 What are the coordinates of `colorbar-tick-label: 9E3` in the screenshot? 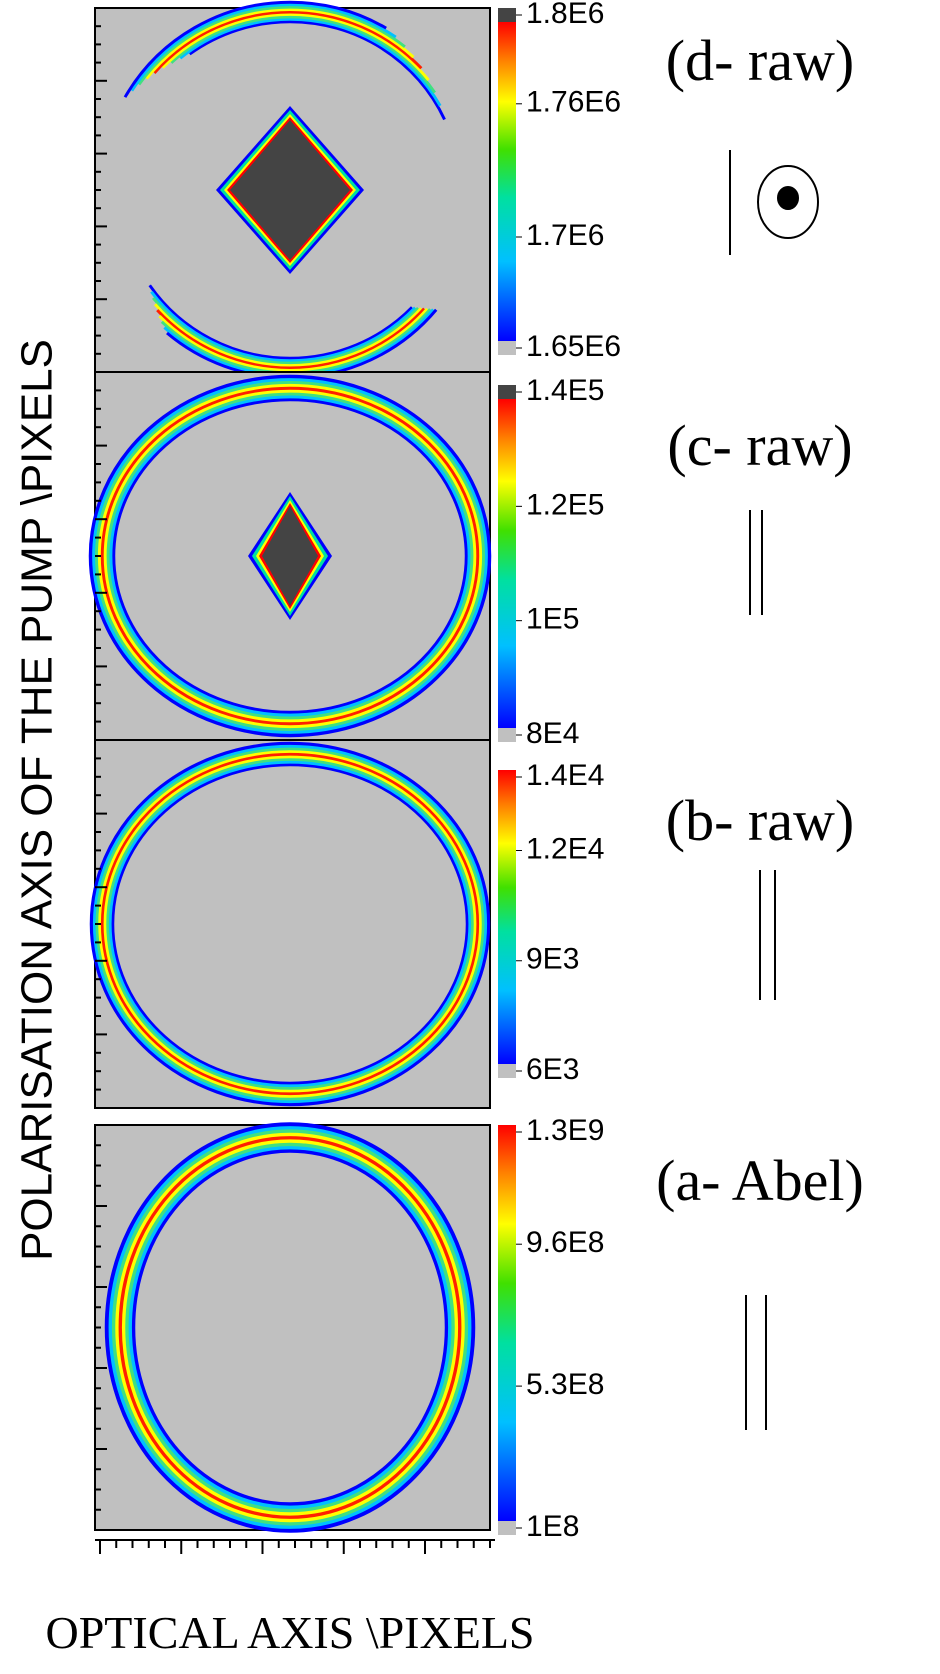 It's located at (552, 959).